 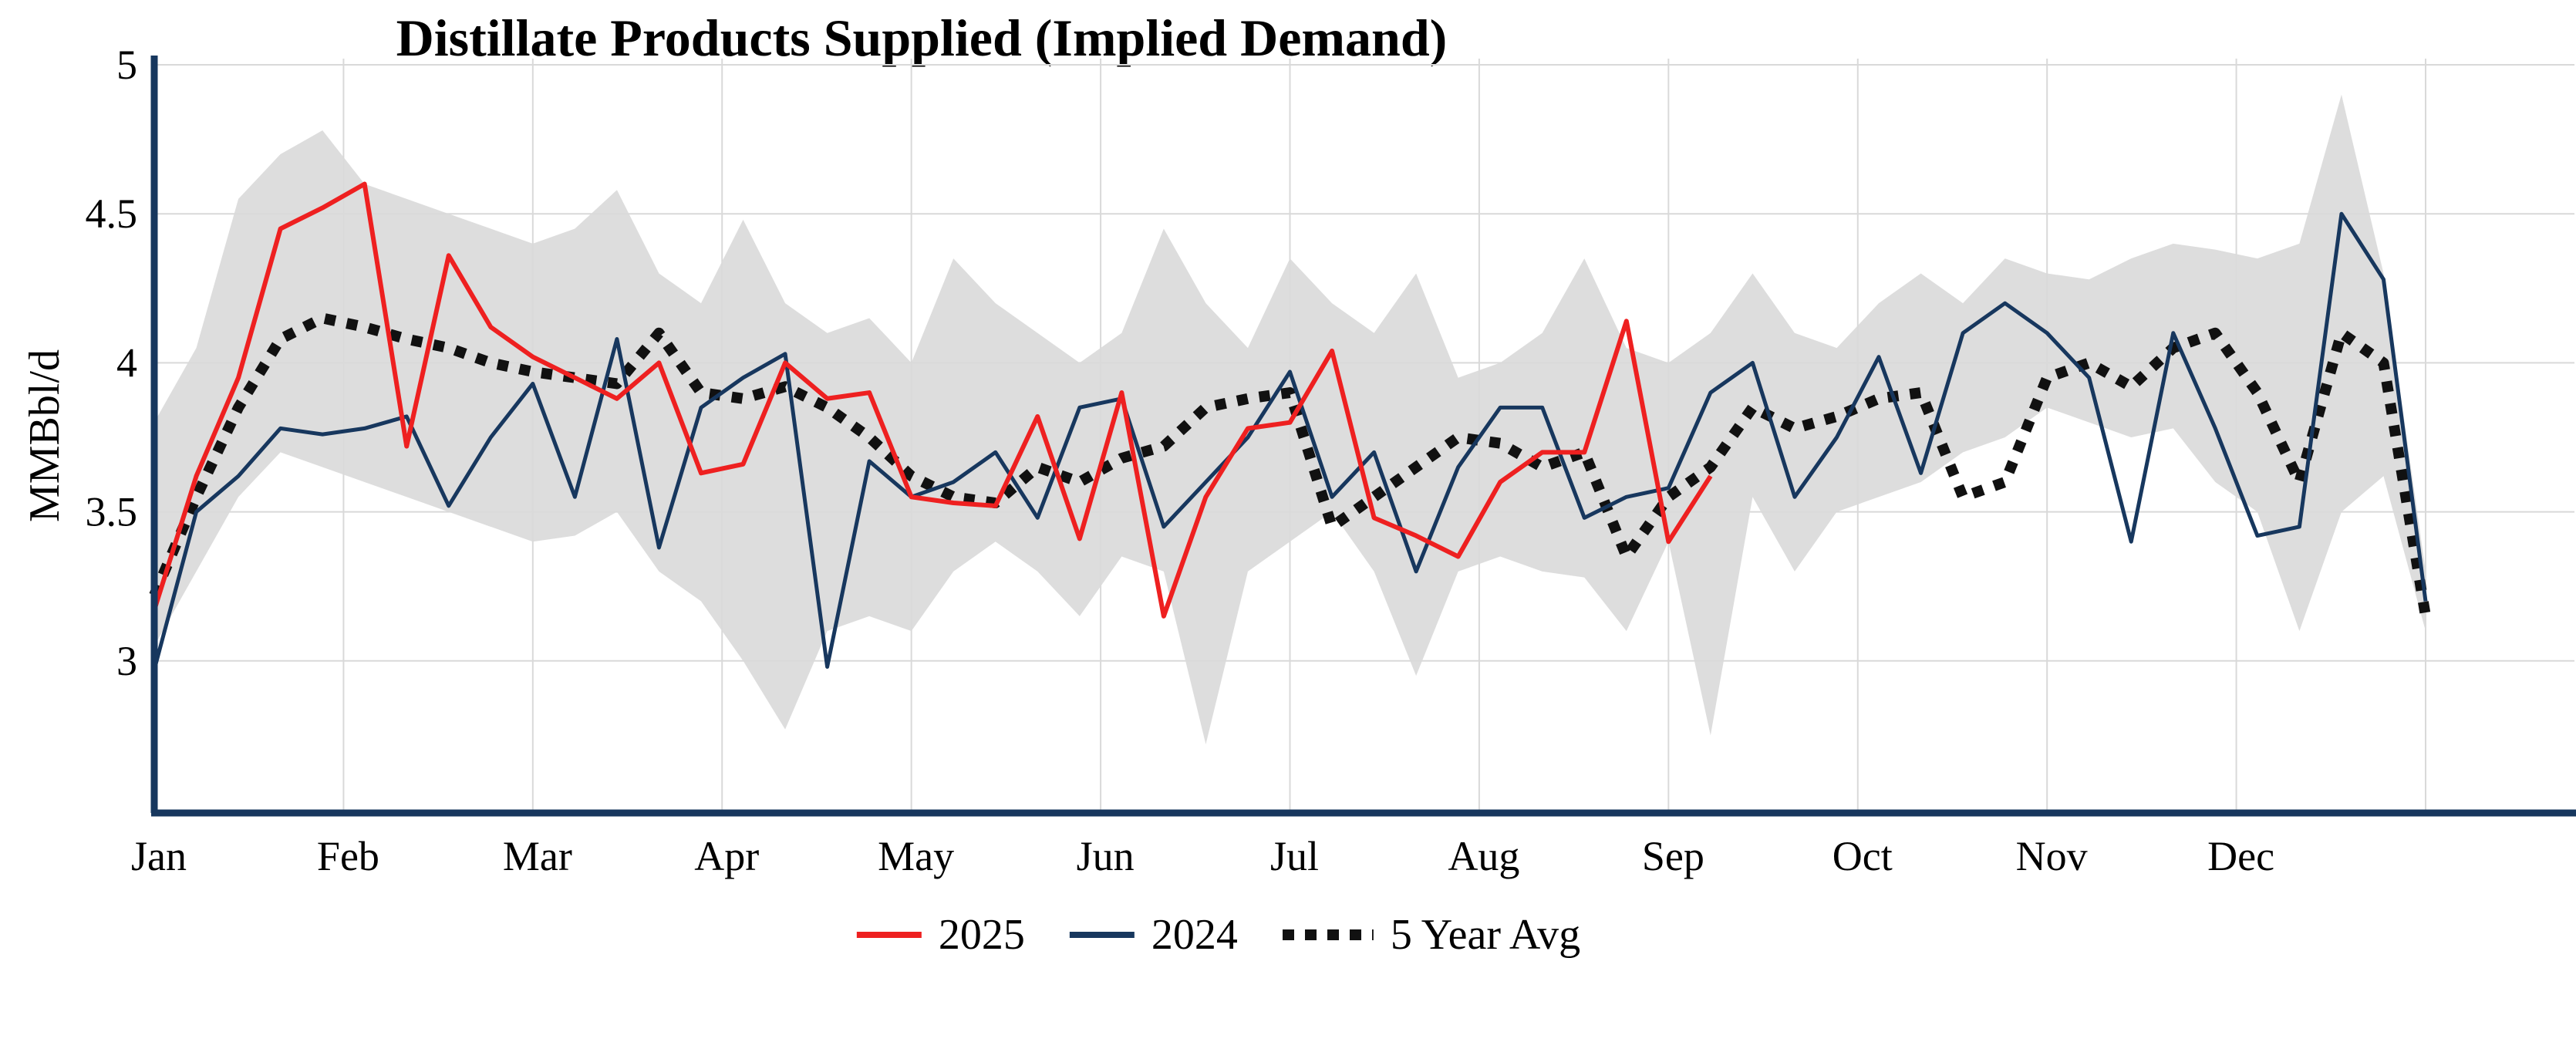 What do you see at coordinates (126, 65) in the screenshot?
I see `y-tick-label: 5` at bounding box center [126, 65].